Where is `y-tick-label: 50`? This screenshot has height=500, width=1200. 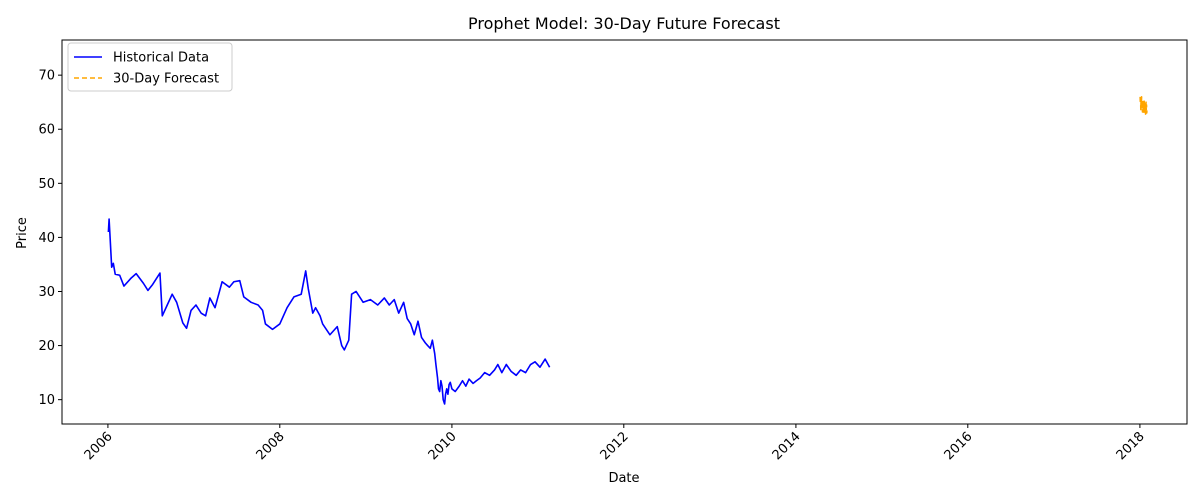 y-tick-label: 50 is located at coordinates (46, 184).